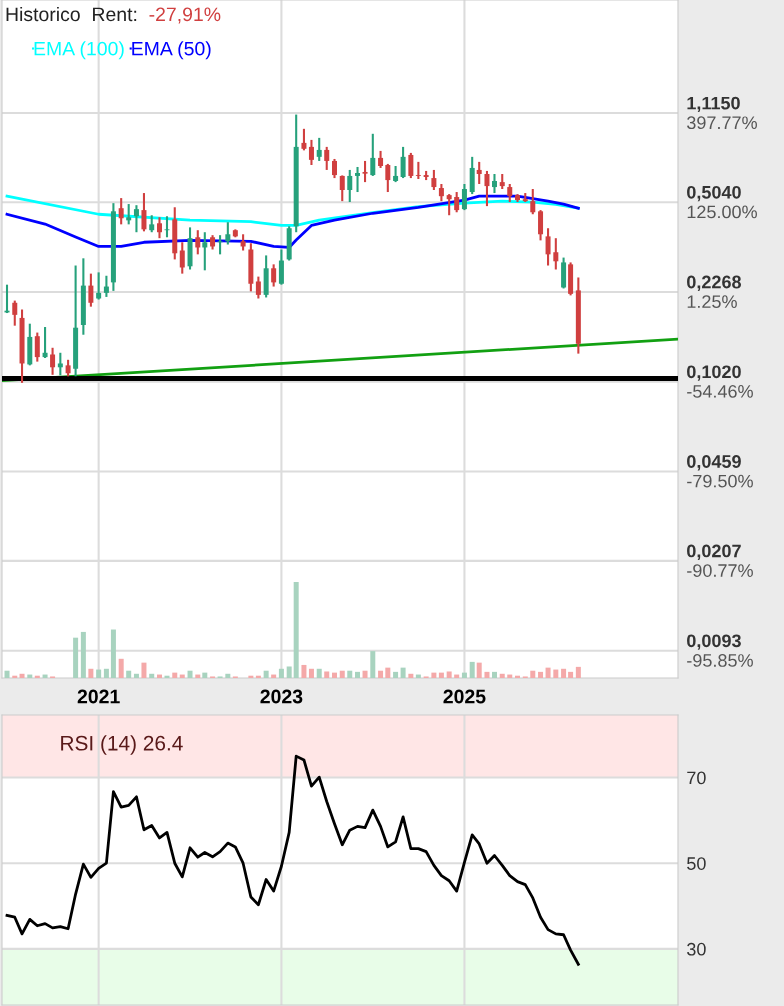 Image resolution: width=784 pixels, height=1006 pixels. What do you see at coordinates (714, 642) in the screenshot?
I see `y-tick-label: 0,0093` at bounding box center [714, 642].